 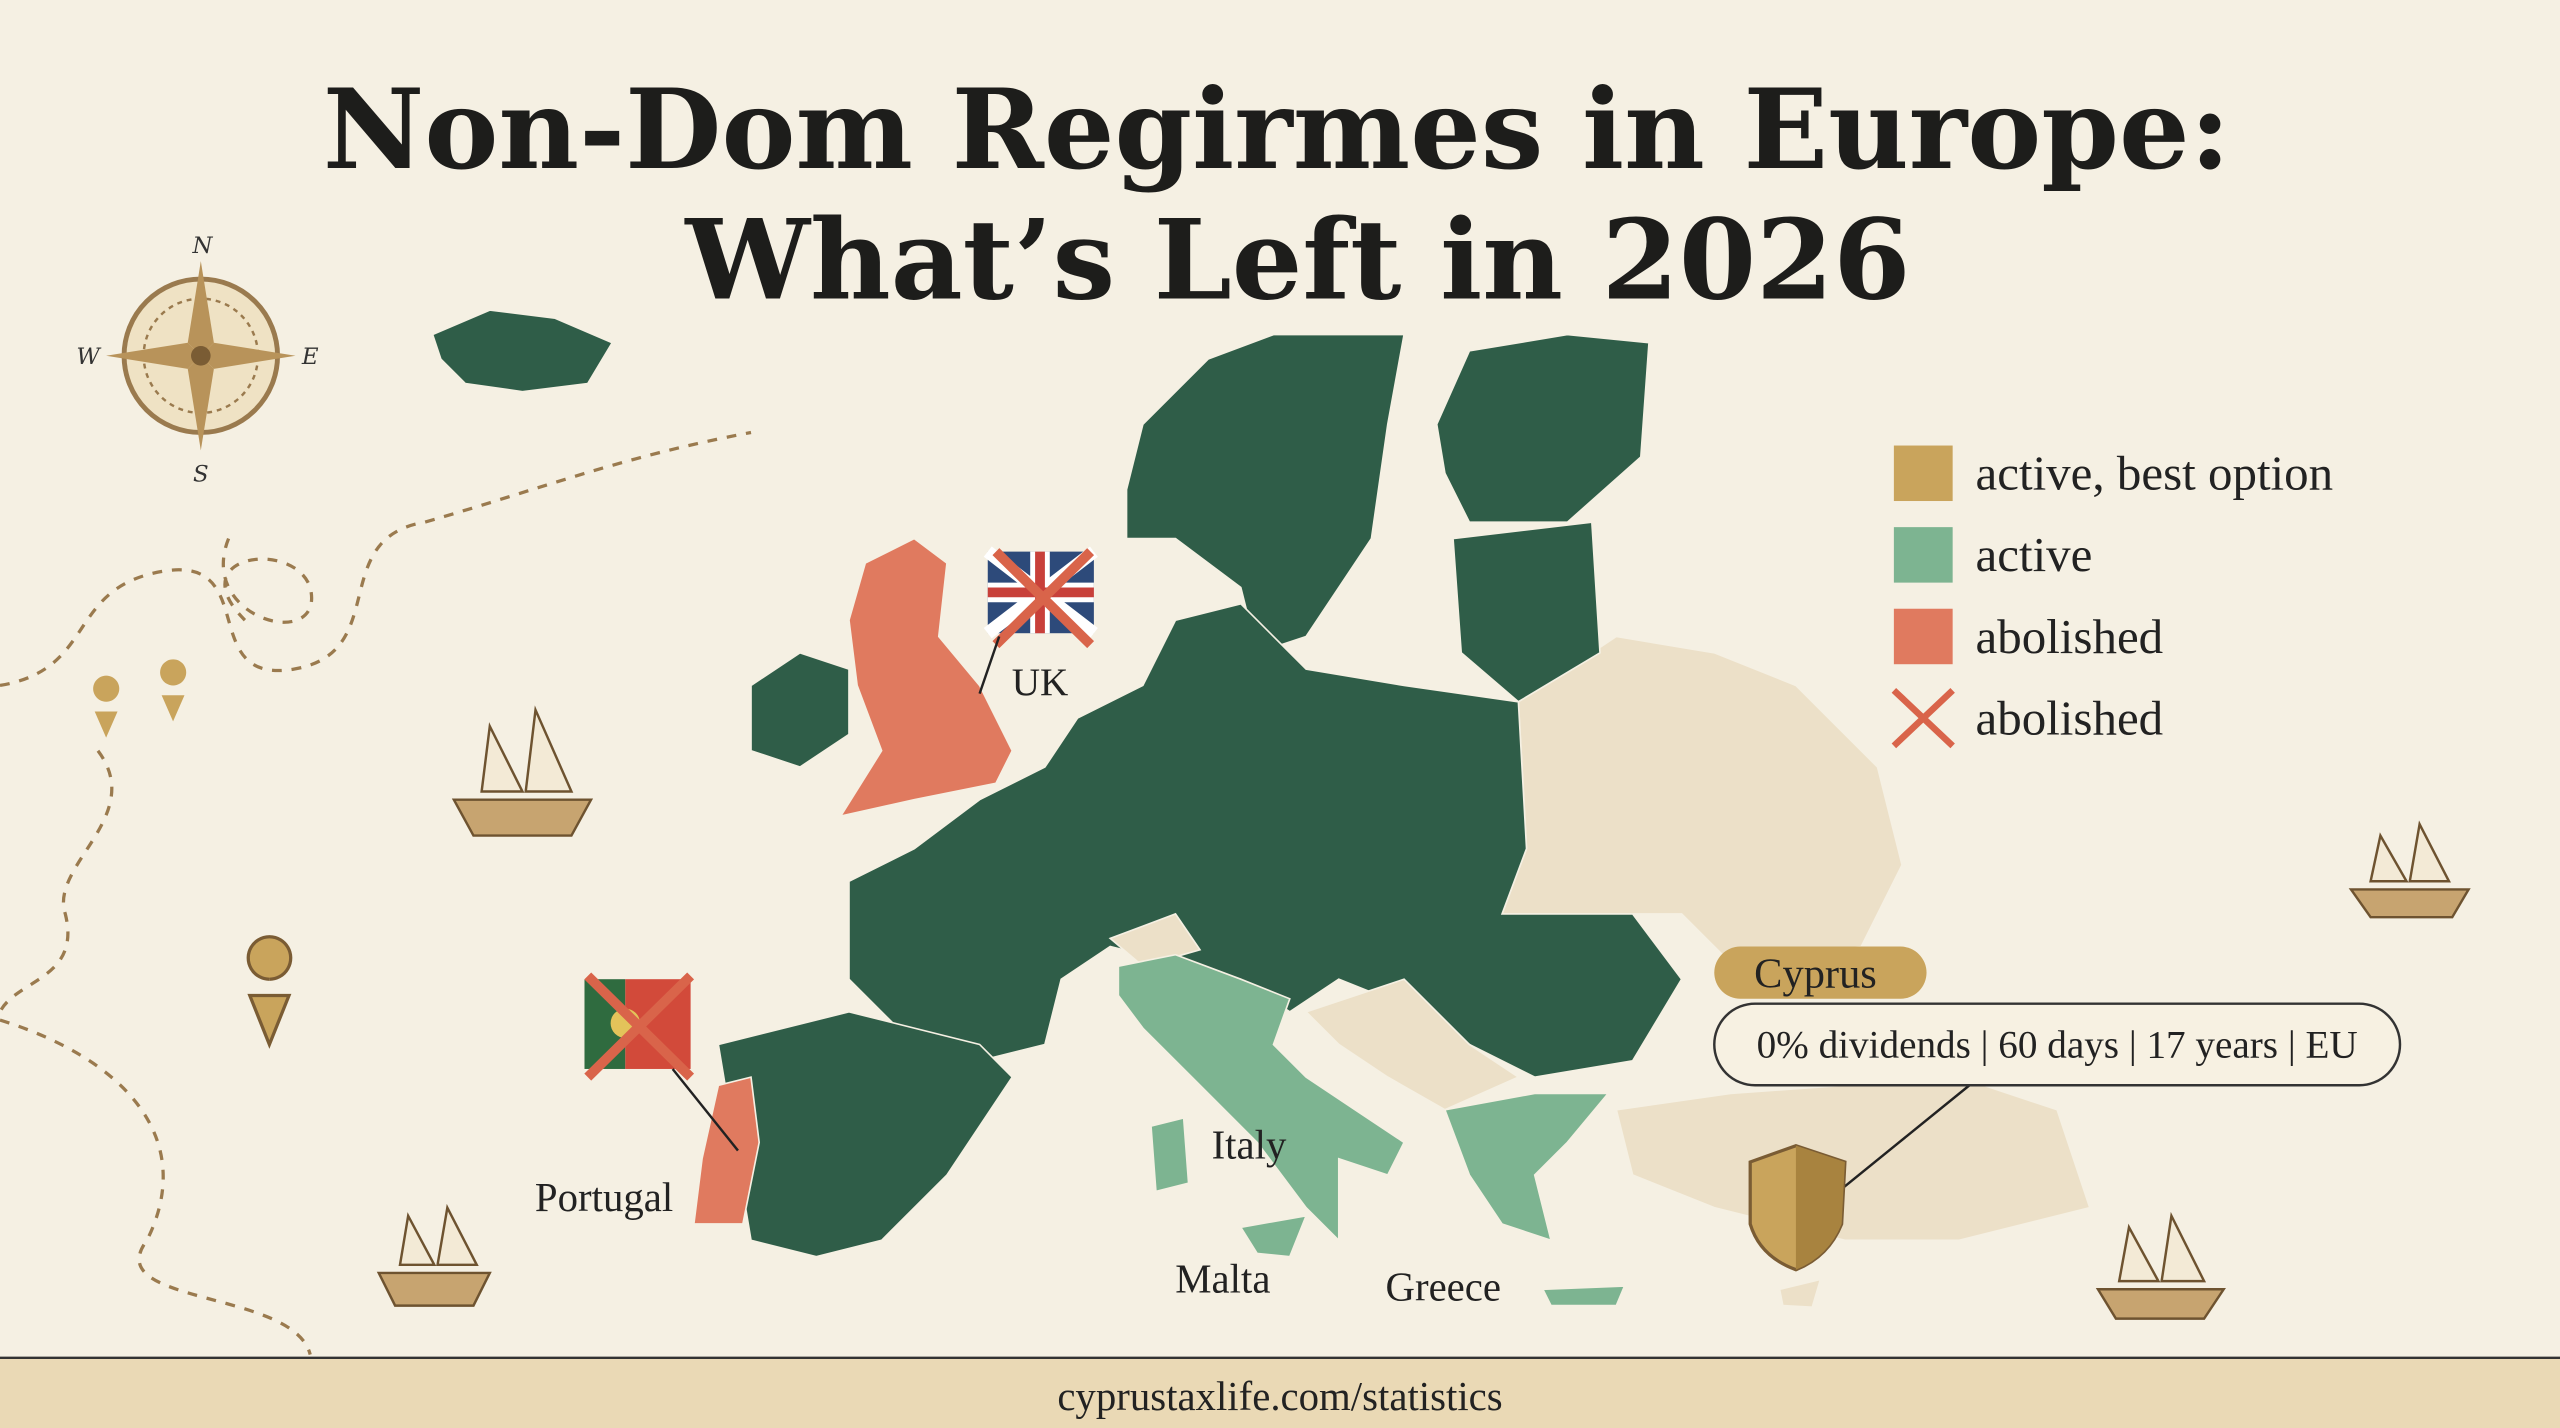 What do you see at coordinates (1170, 1154) in the screenshot?
I see `sardinia` at bounding box center [1170, 1154].